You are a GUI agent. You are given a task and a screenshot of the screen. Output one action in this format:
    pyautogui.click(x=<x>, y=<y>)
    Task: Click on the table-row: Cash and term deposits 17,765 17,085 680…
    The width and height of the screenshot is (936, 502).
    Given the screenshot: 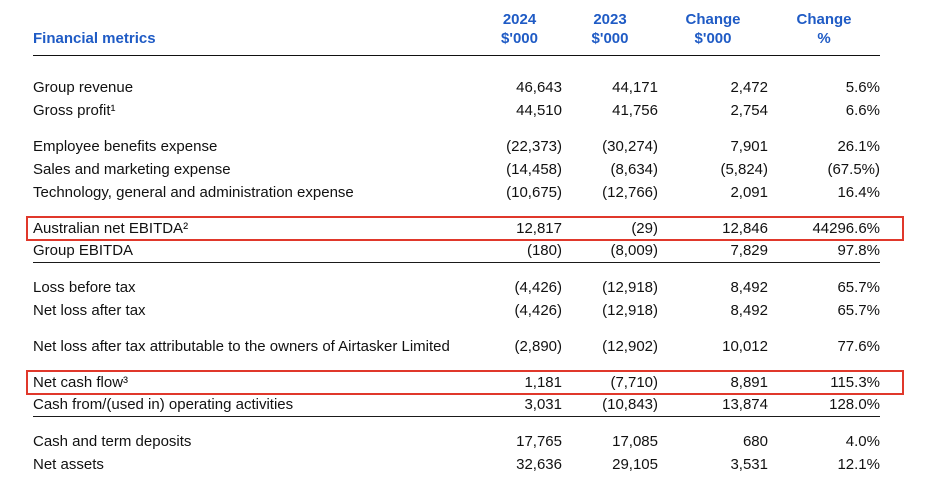 What is the action you would take?
    pyautogui.click(x=456, y=441)
    